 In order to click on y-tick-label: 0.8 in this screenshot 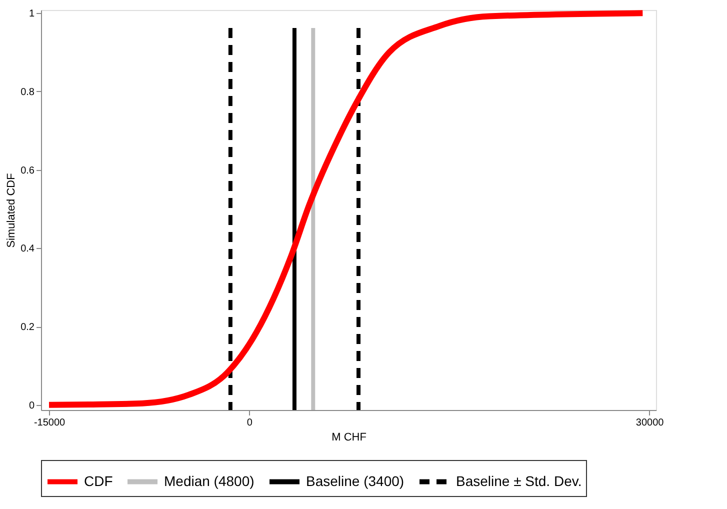, I will do `click(27, 92)`.